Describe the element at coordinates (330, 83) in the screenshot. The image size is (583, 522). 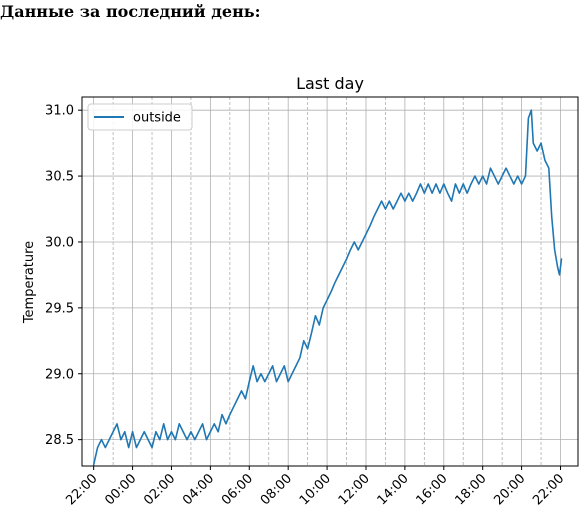
I see `chart-title: Last day` at that location.